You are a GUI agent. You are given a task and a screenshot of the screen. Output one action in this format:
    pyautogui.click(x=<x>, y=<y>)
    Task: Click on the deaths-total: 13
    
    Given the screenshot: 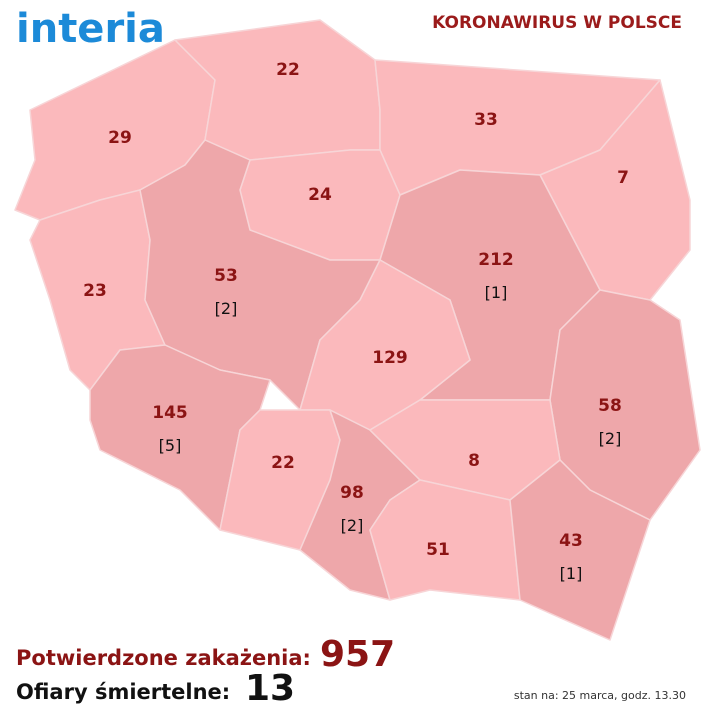 What is the action you would take?
    pyautogui.click(x=270, y=688)
    